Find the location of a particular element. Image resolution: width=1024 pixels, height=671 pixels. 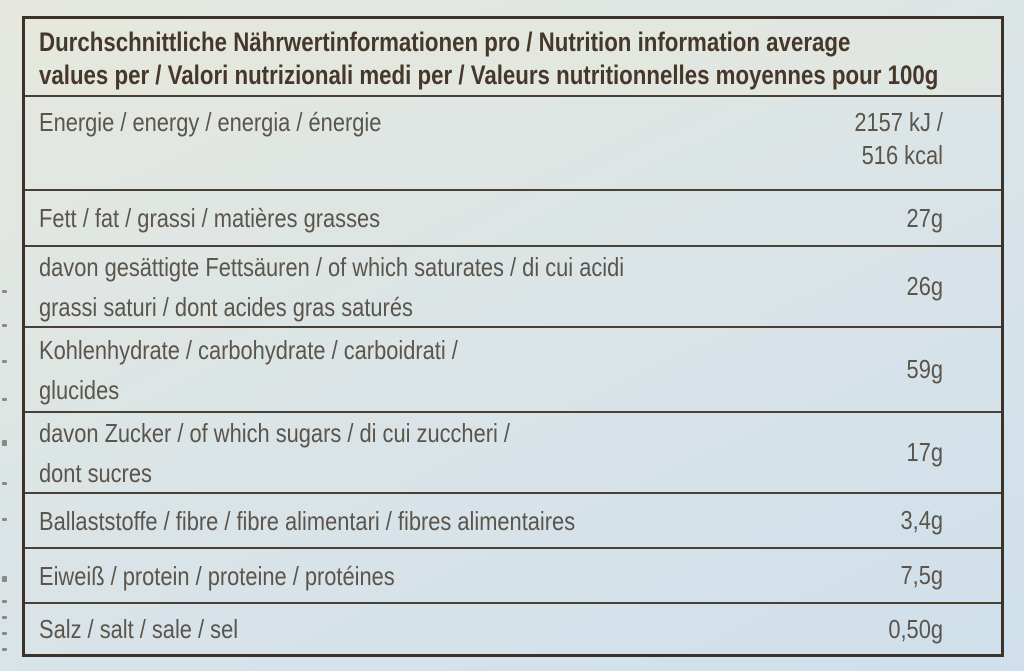

row-value: 26g is located at coordinates (924, 286).